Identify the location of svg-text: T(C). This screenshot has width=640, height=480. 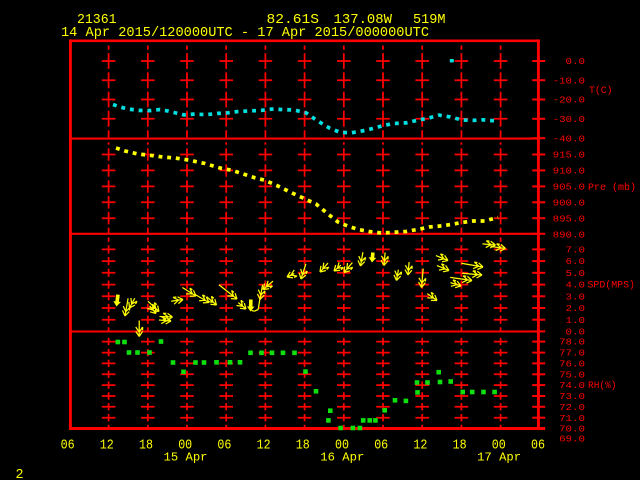
(601, 91).